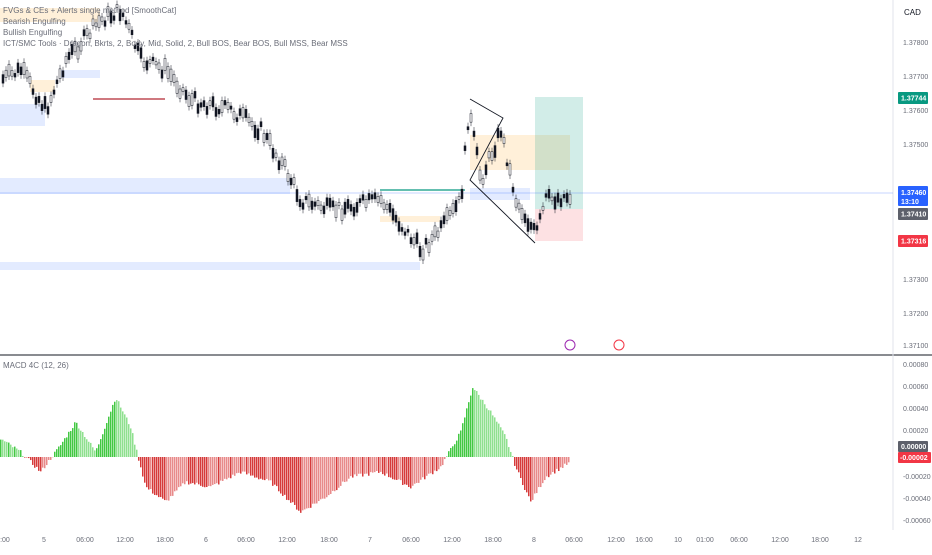 This screenshot has width=932, height=555. Describe the element at coordinates (910, 202) in the screenshot. I see `bar-countdown-label: 13:10` at that location.